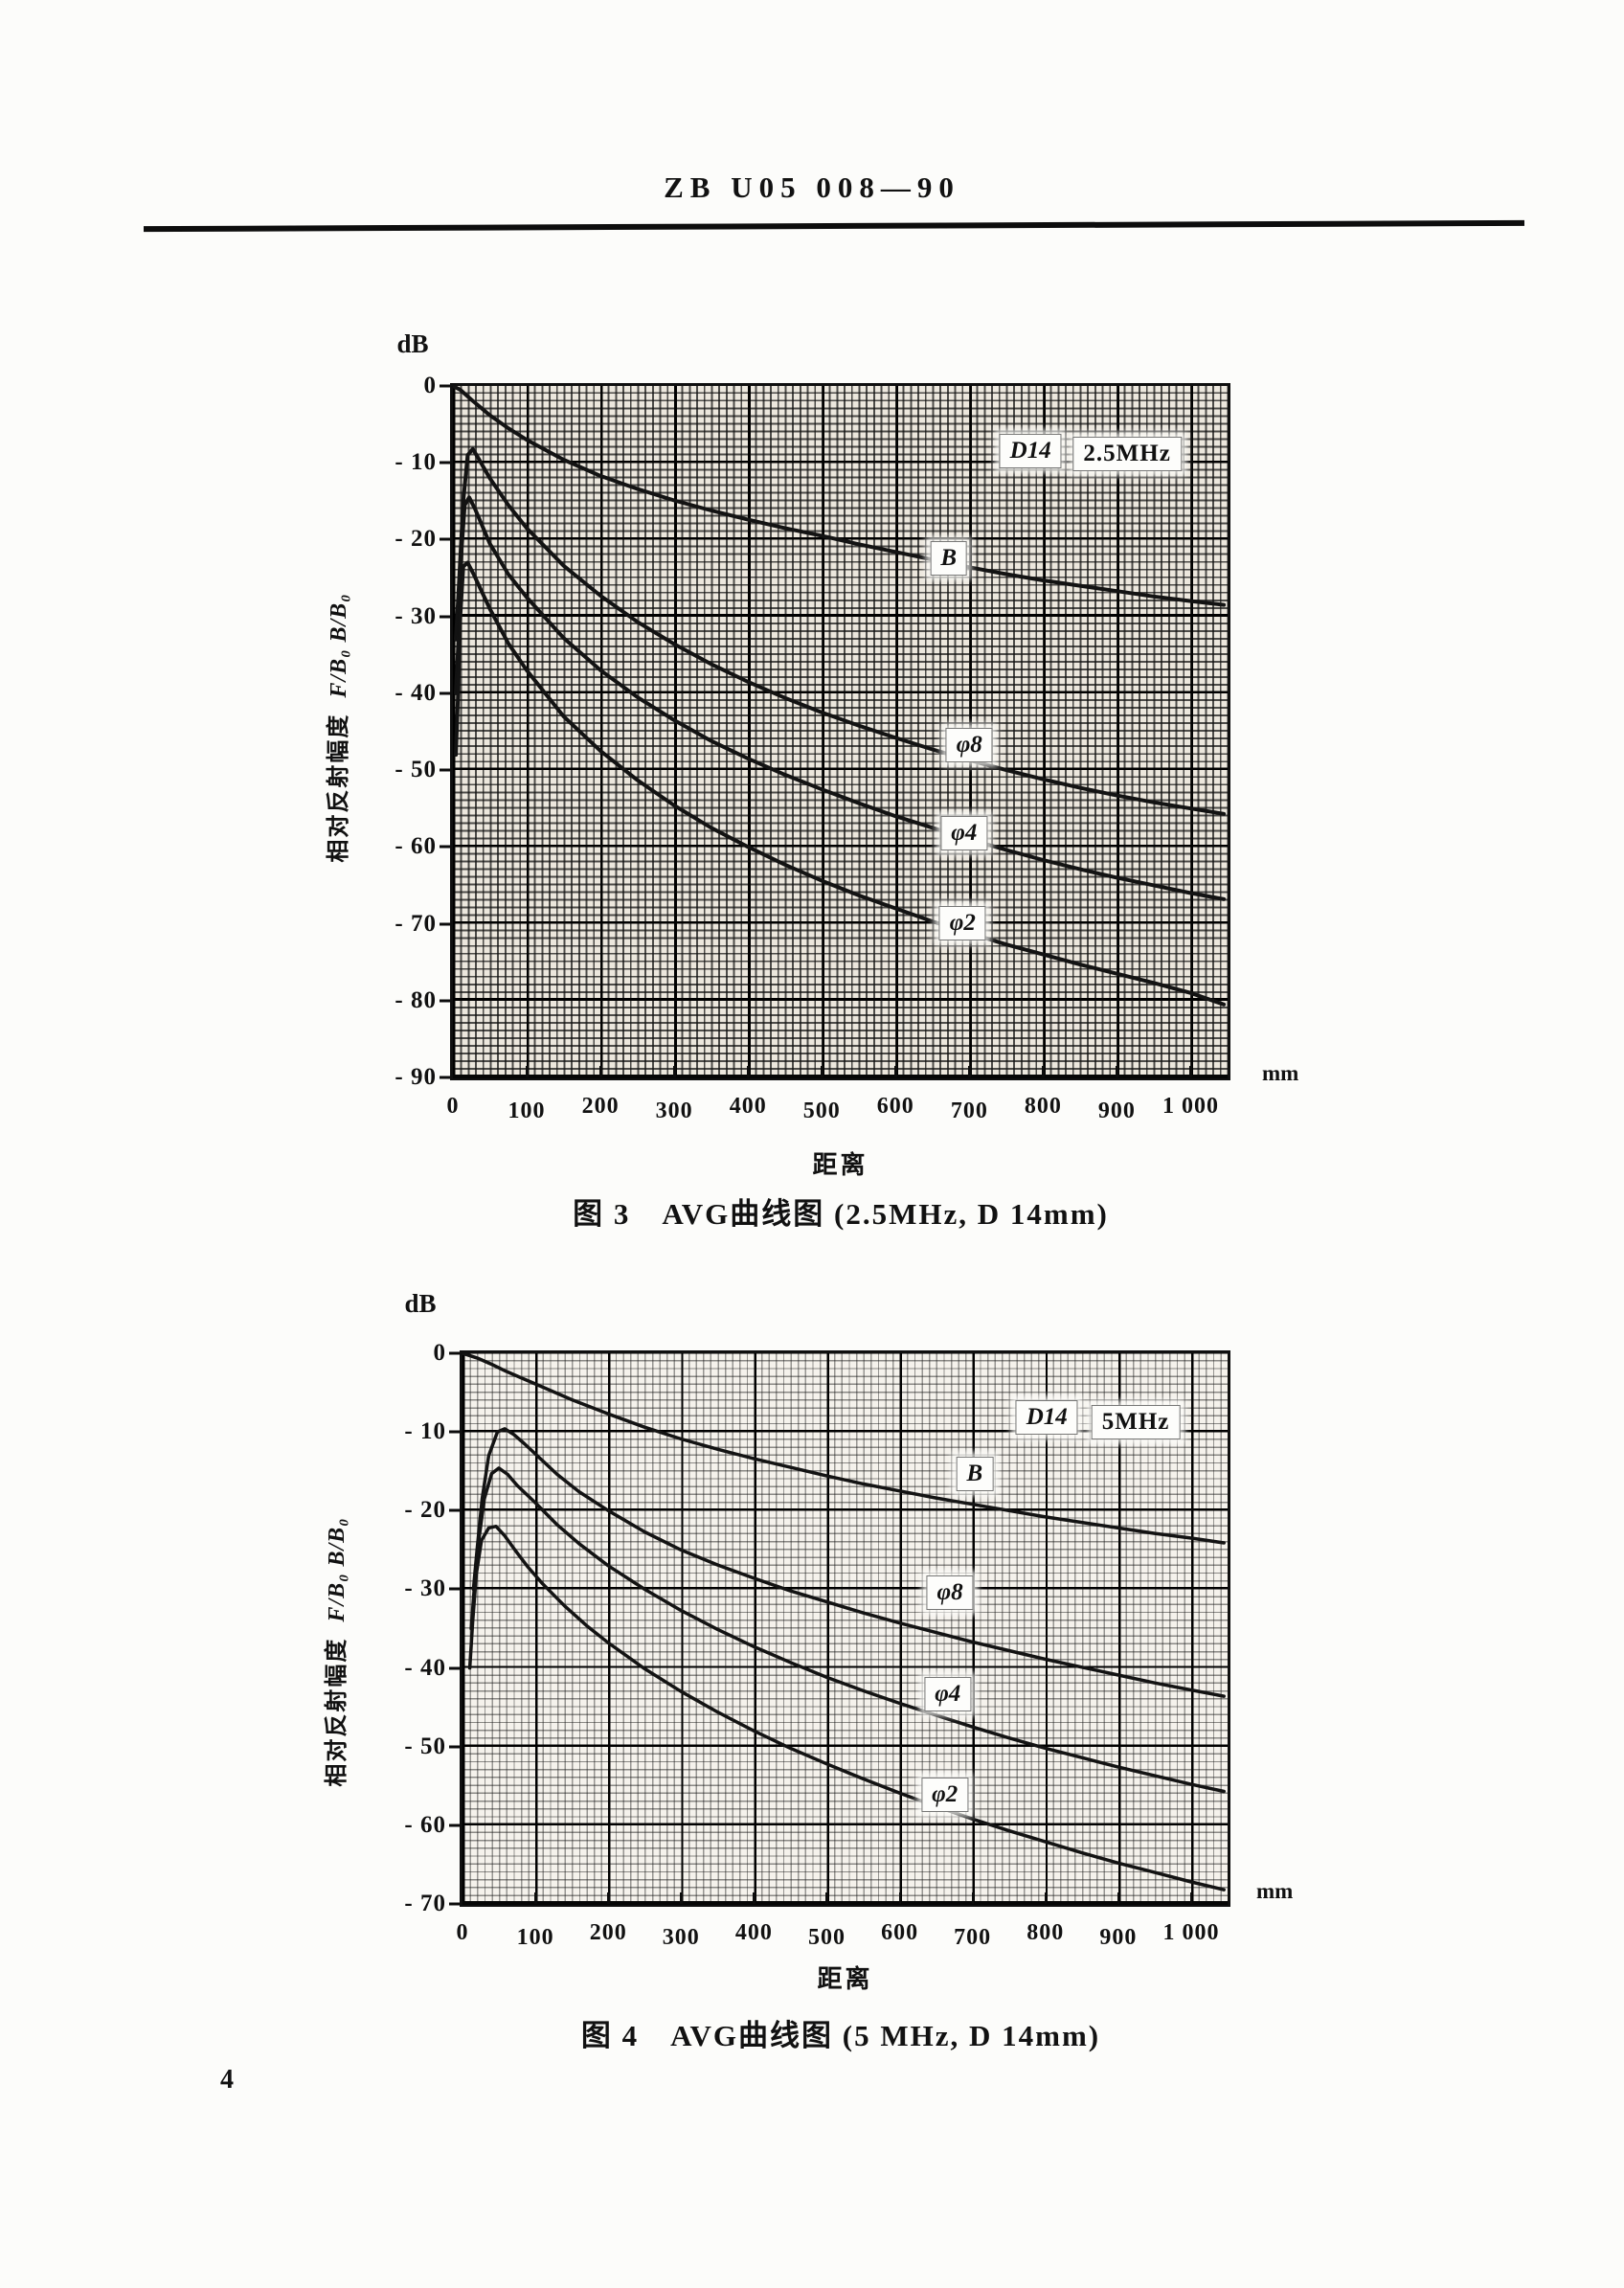 The width and height of the screenshot is (1624, 2288). What do you see at coordinates (1191, 1932) in the screenshot?
I see `x-tick-label: 1 000` at bounding box center [1191, 1932].